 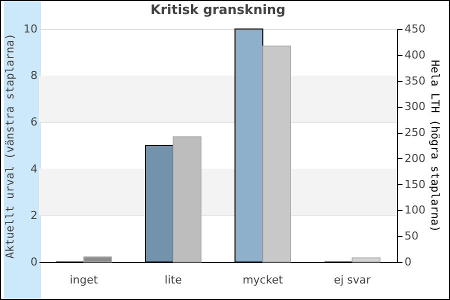 What do you see at coordinates (415, 210) in the screenshot?
I see `y2-tick-label: 100` at bounding box center [415, 210].